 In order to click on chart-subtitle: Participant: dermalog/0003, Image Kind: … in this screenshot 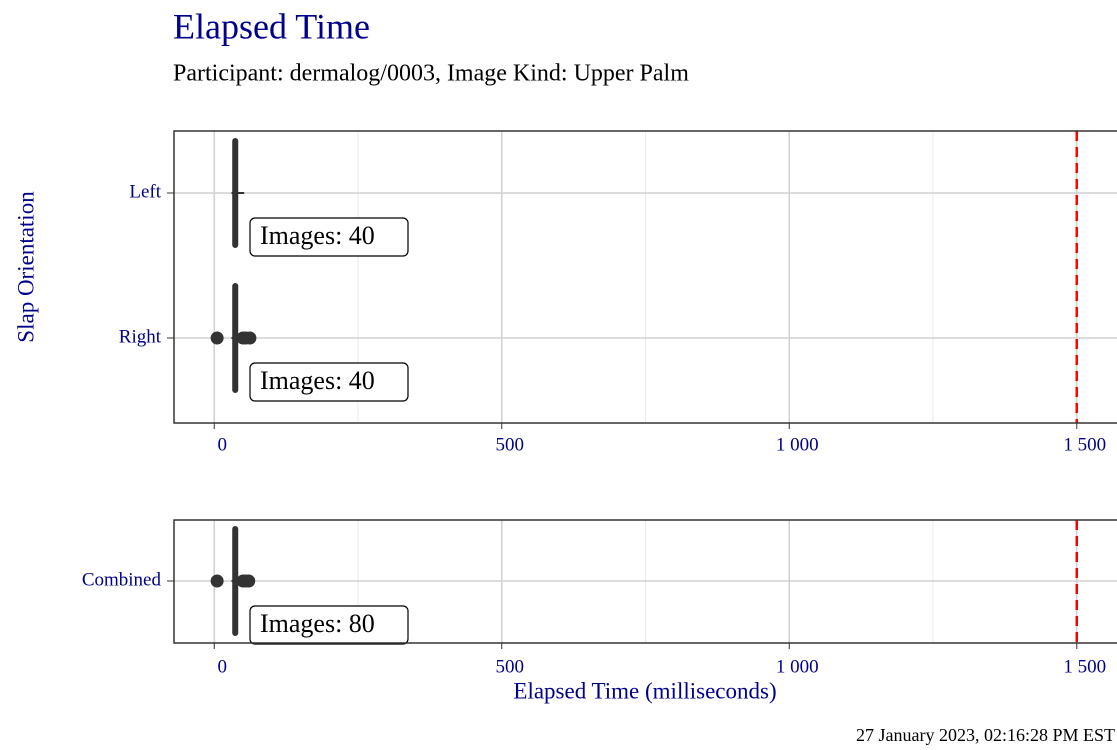, I will do `click(431, 74)`.